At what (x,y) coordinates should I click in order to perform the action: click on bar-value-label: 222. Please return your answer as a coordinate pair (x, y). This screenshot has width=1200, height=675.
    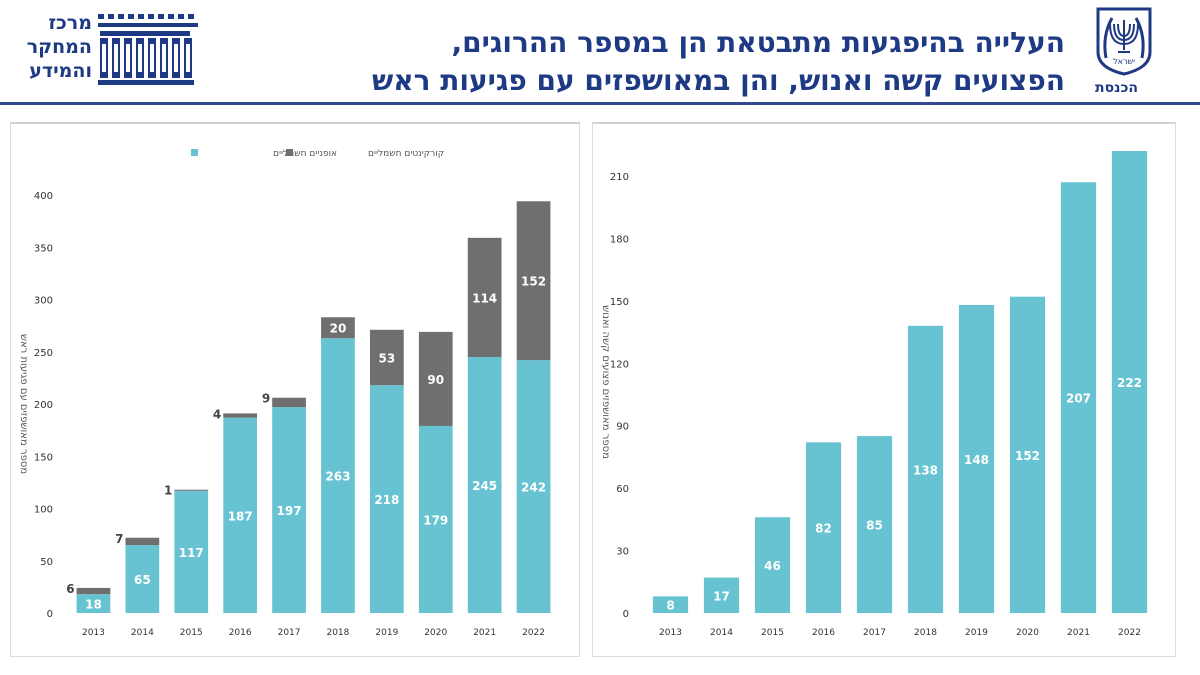
    Looking at the image, I should click on (1129, 383).